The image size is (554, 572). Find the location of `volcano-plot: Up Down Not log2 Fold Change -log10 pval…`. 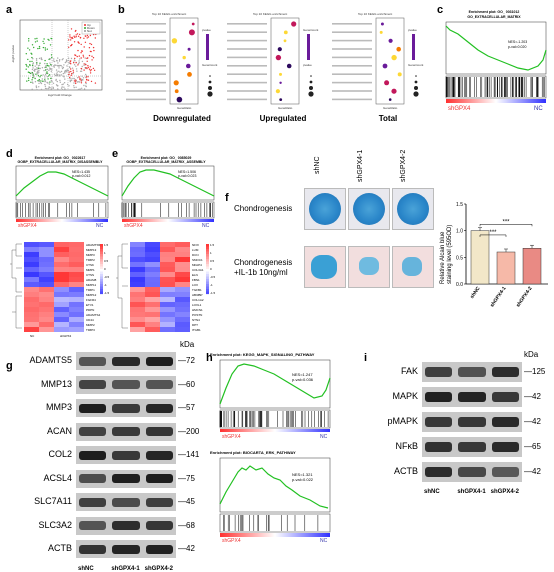

volcano-plot: Up Down Not log2 Fold Change -log10 pval… is located at coordinates (57, 59).